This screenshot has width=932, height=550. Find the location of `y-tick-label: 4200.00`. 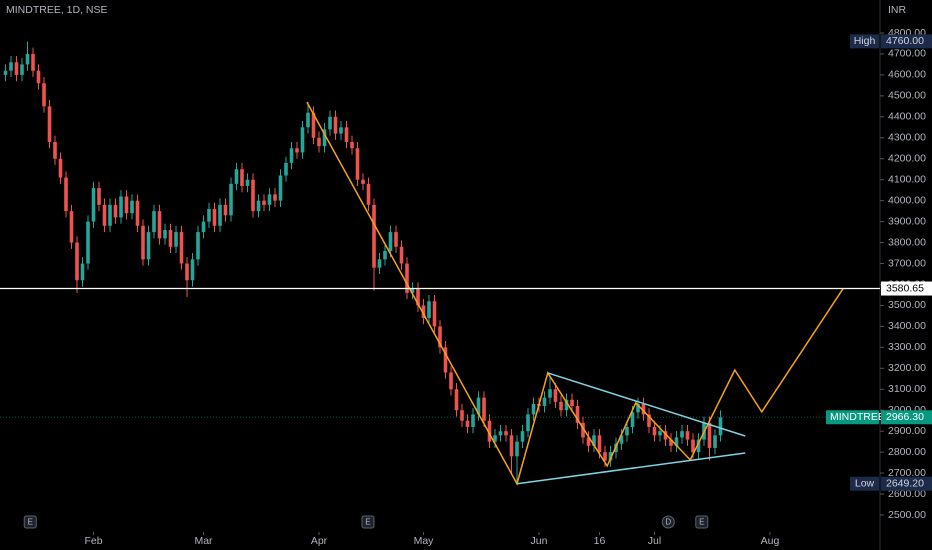

y-tick-label: 4200.00 is located at coordinates (907, 159).